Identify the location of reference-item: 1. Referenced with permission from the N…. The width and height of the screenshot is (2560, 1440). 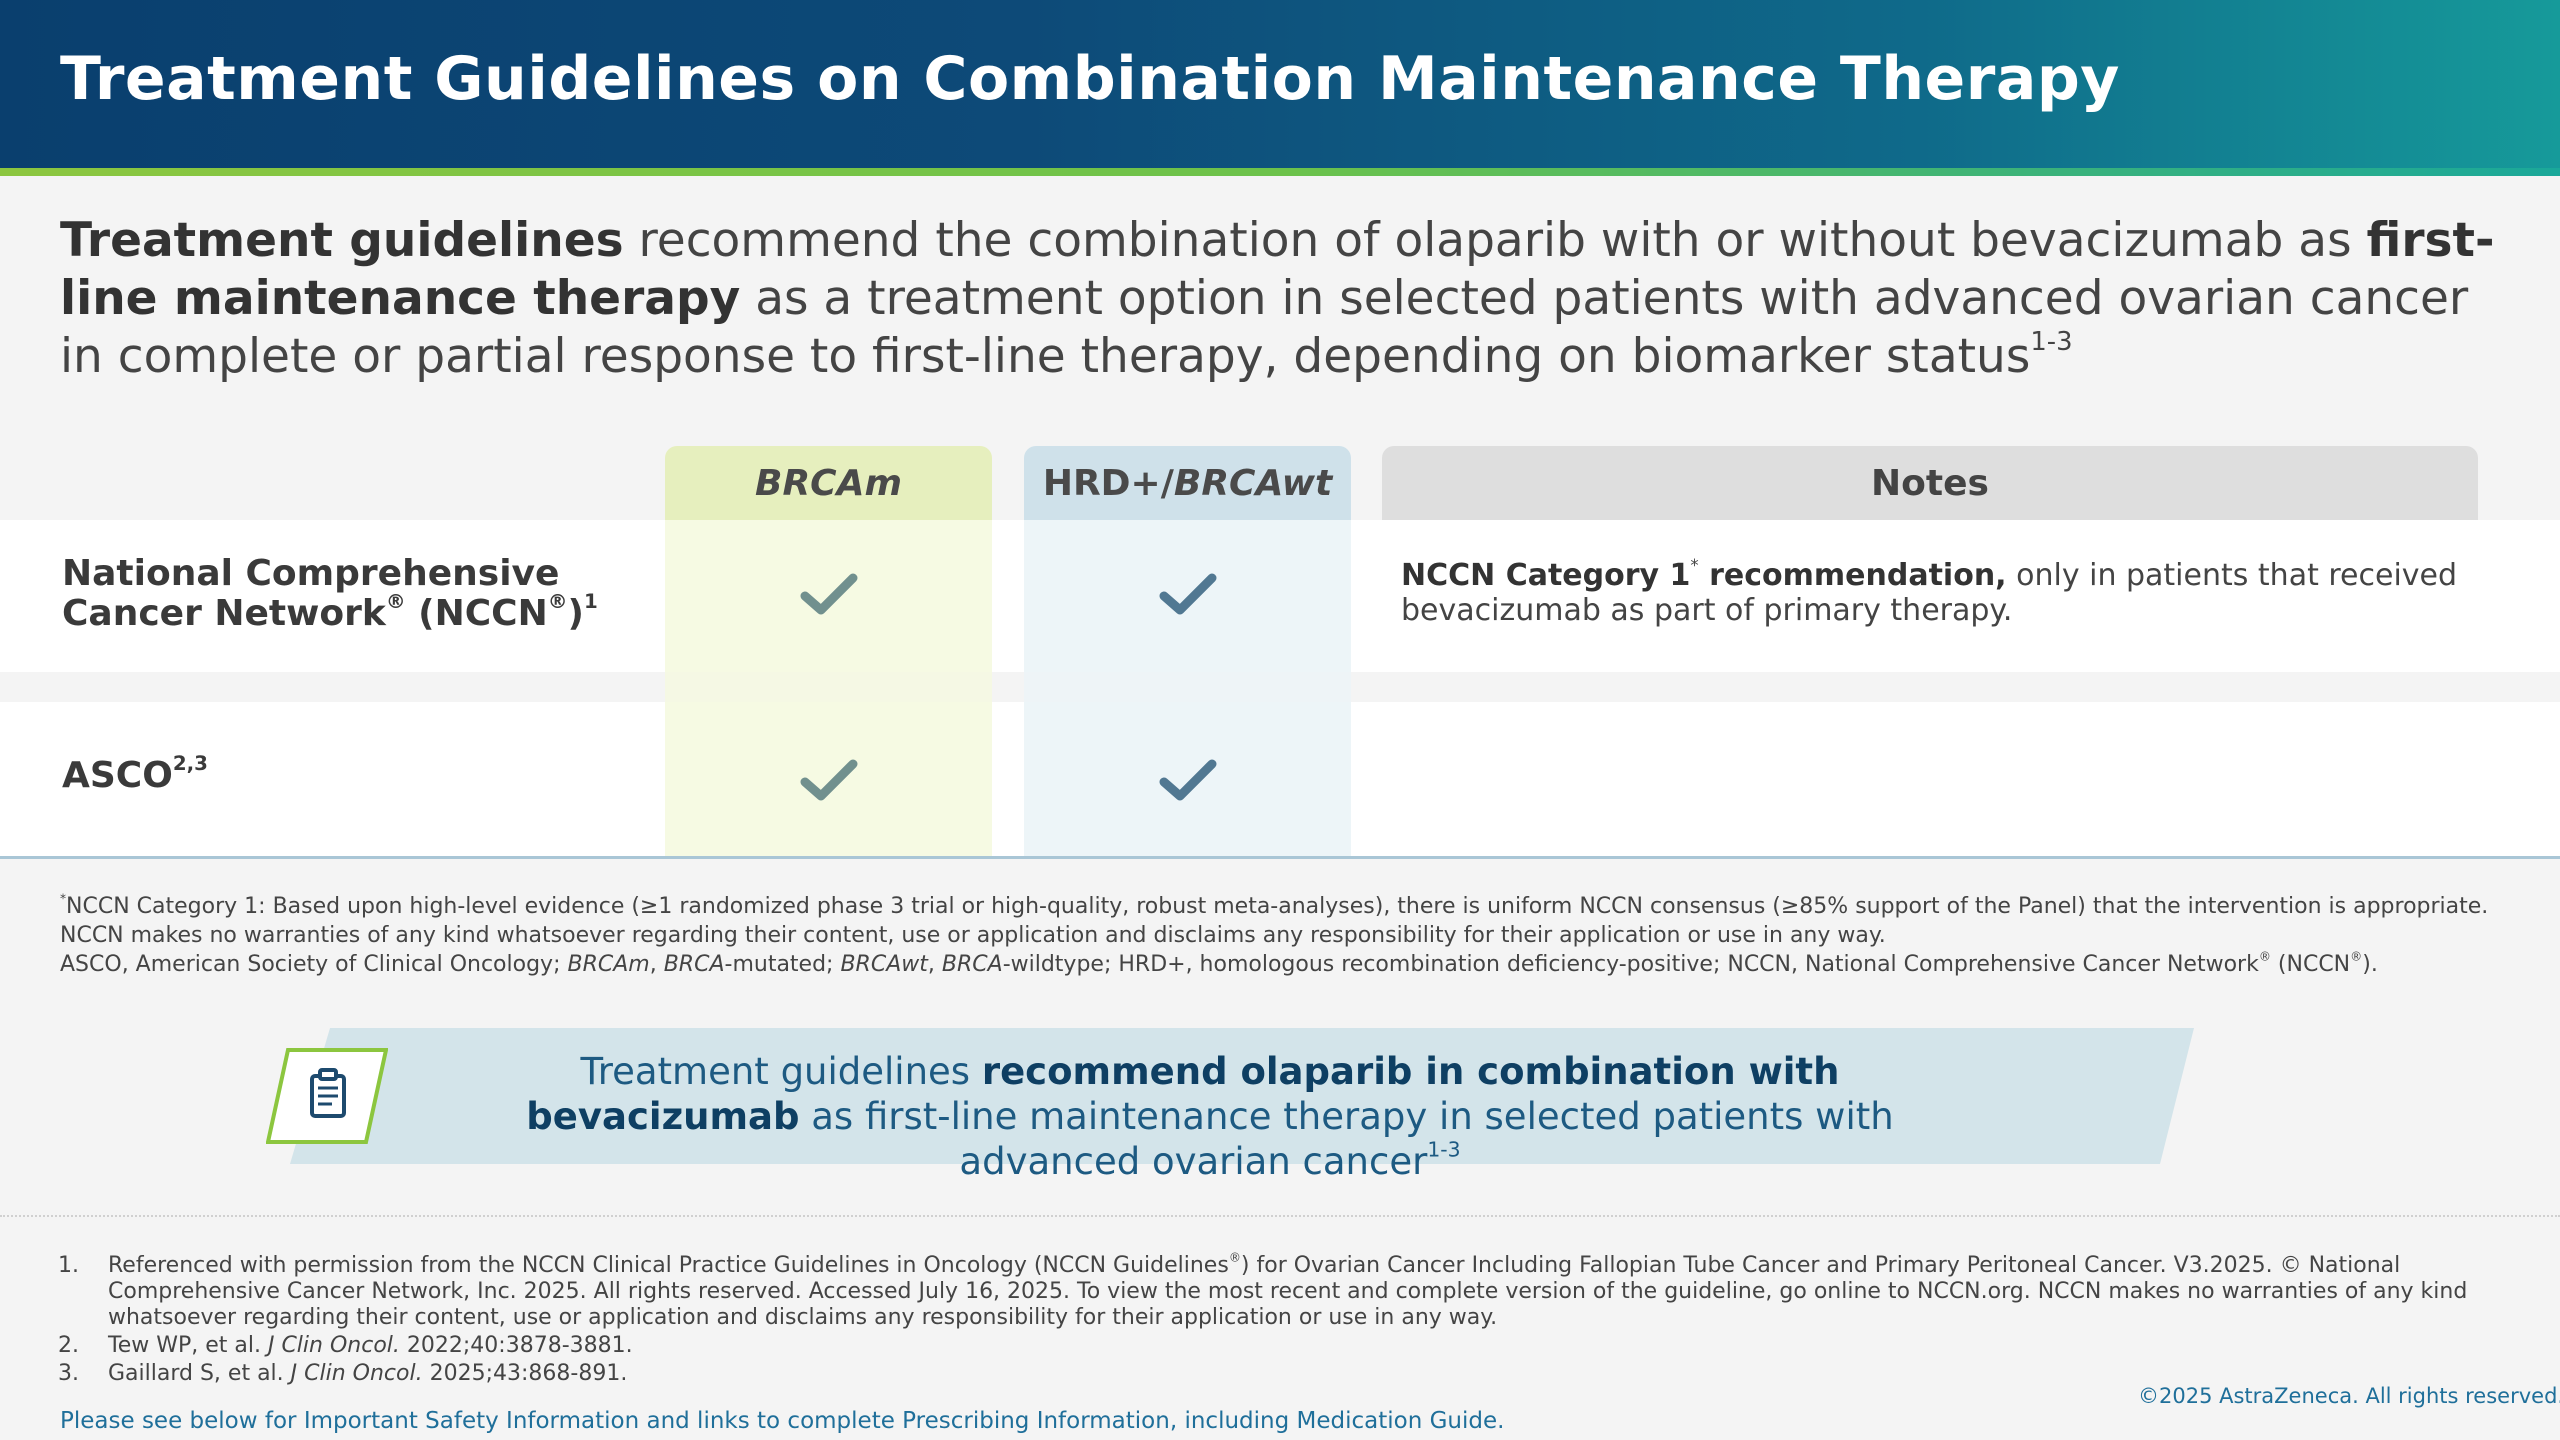
(1268, 1290).